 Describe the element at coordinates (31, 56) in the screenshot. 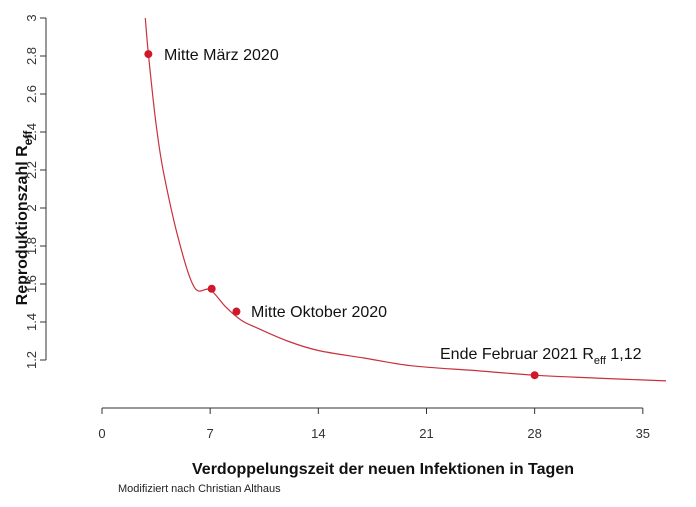

I see `y-tick-label: 2.8` at that location.